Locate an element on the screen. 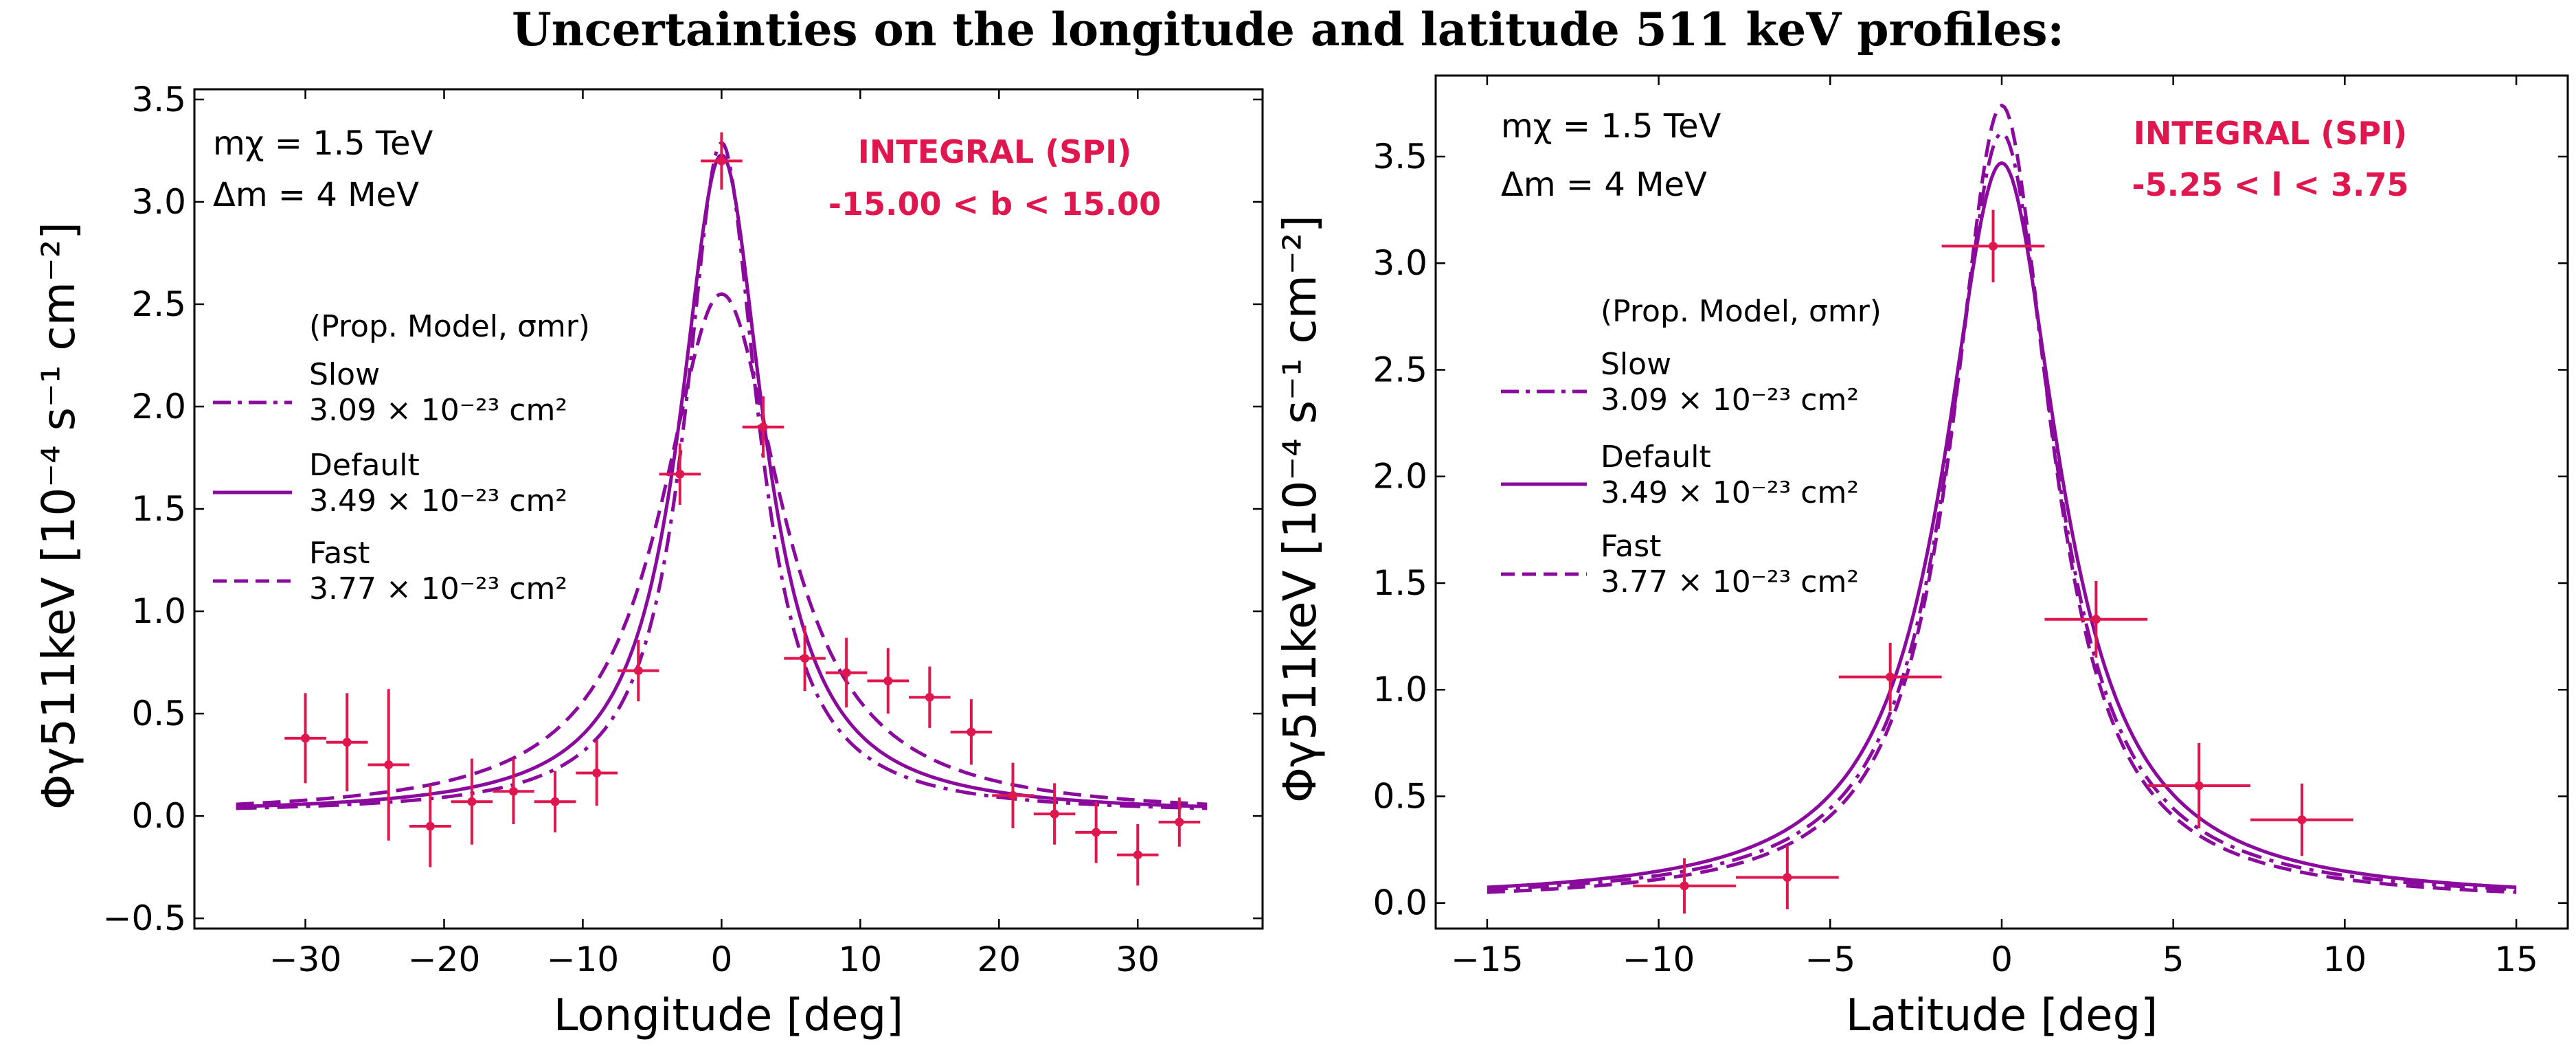 Image resolution: width=2576 pixels, height=1046 pixels. y-tick-label: −0.5 is located at coordinates (144, 918).